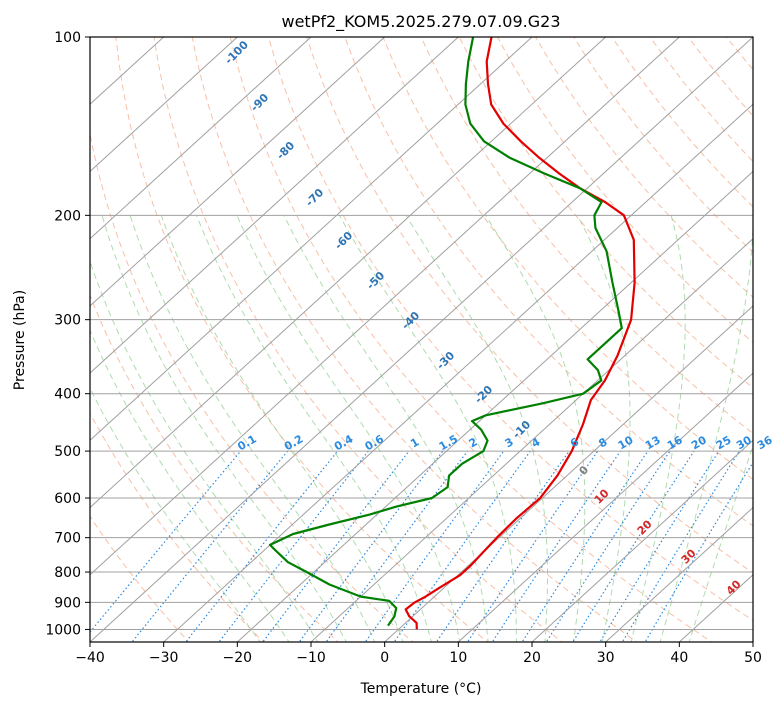 The width and height of the screenshot is (775, 712). What do you see at coordinates (384, 658) in the screenshot?
I see `x-tick-label: 0` at bounding box center [384, 658].